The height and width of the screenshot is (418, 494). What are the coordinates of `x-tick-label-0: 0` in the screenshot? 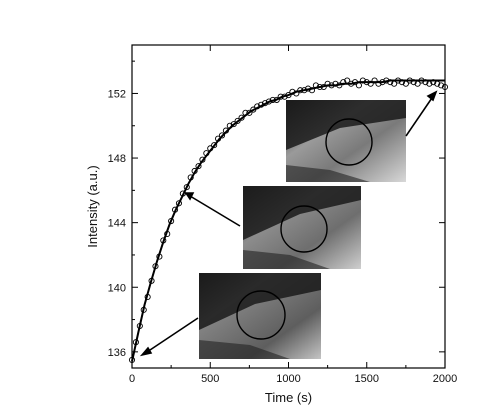 It's located at (132, 379).